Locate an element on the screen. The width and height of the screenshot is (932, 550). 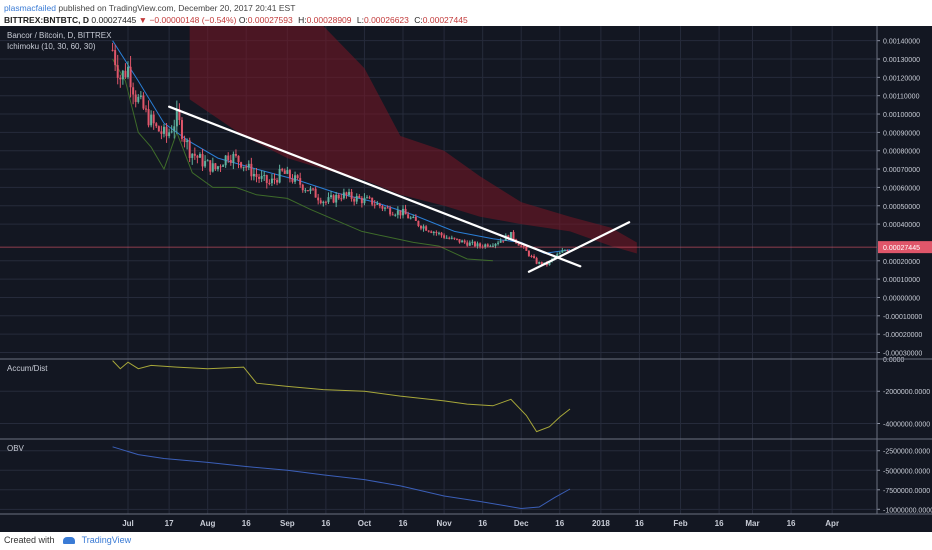
x-tick-label: Jul is located at coordinates (128, 523).